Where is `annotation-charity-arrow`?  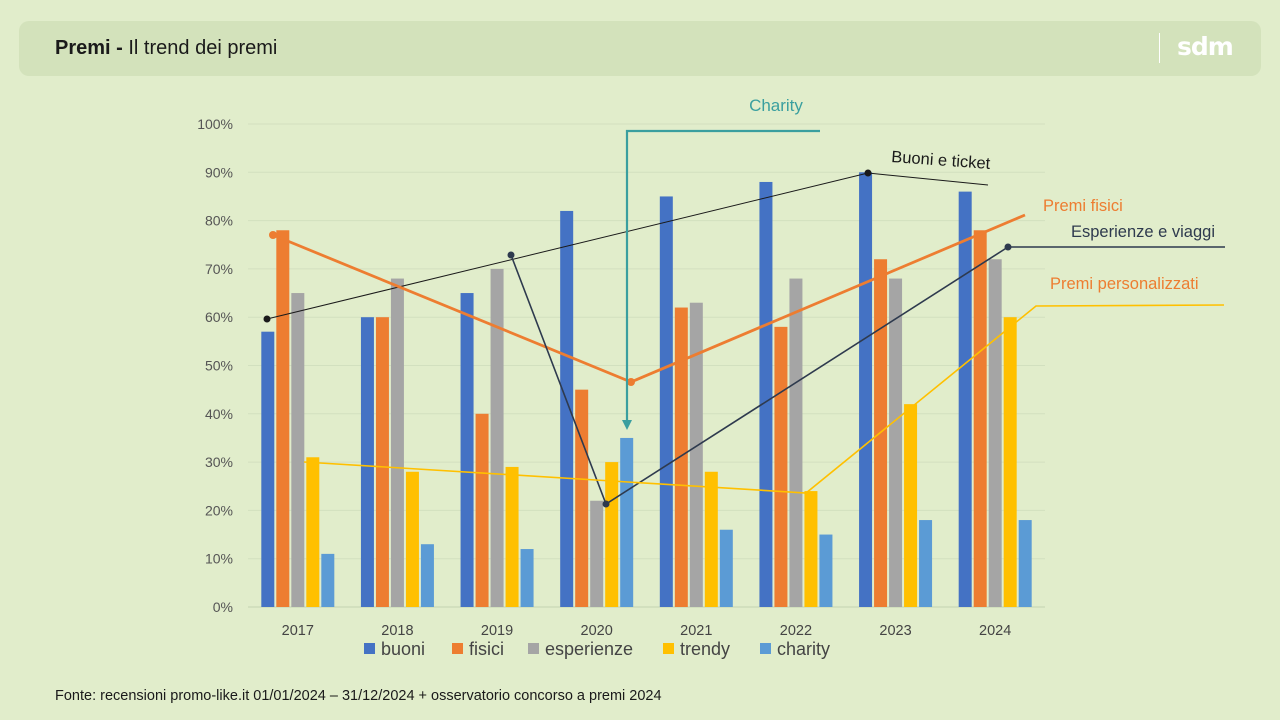 annotation-charity-arrow is located at coordinates (721, 279).